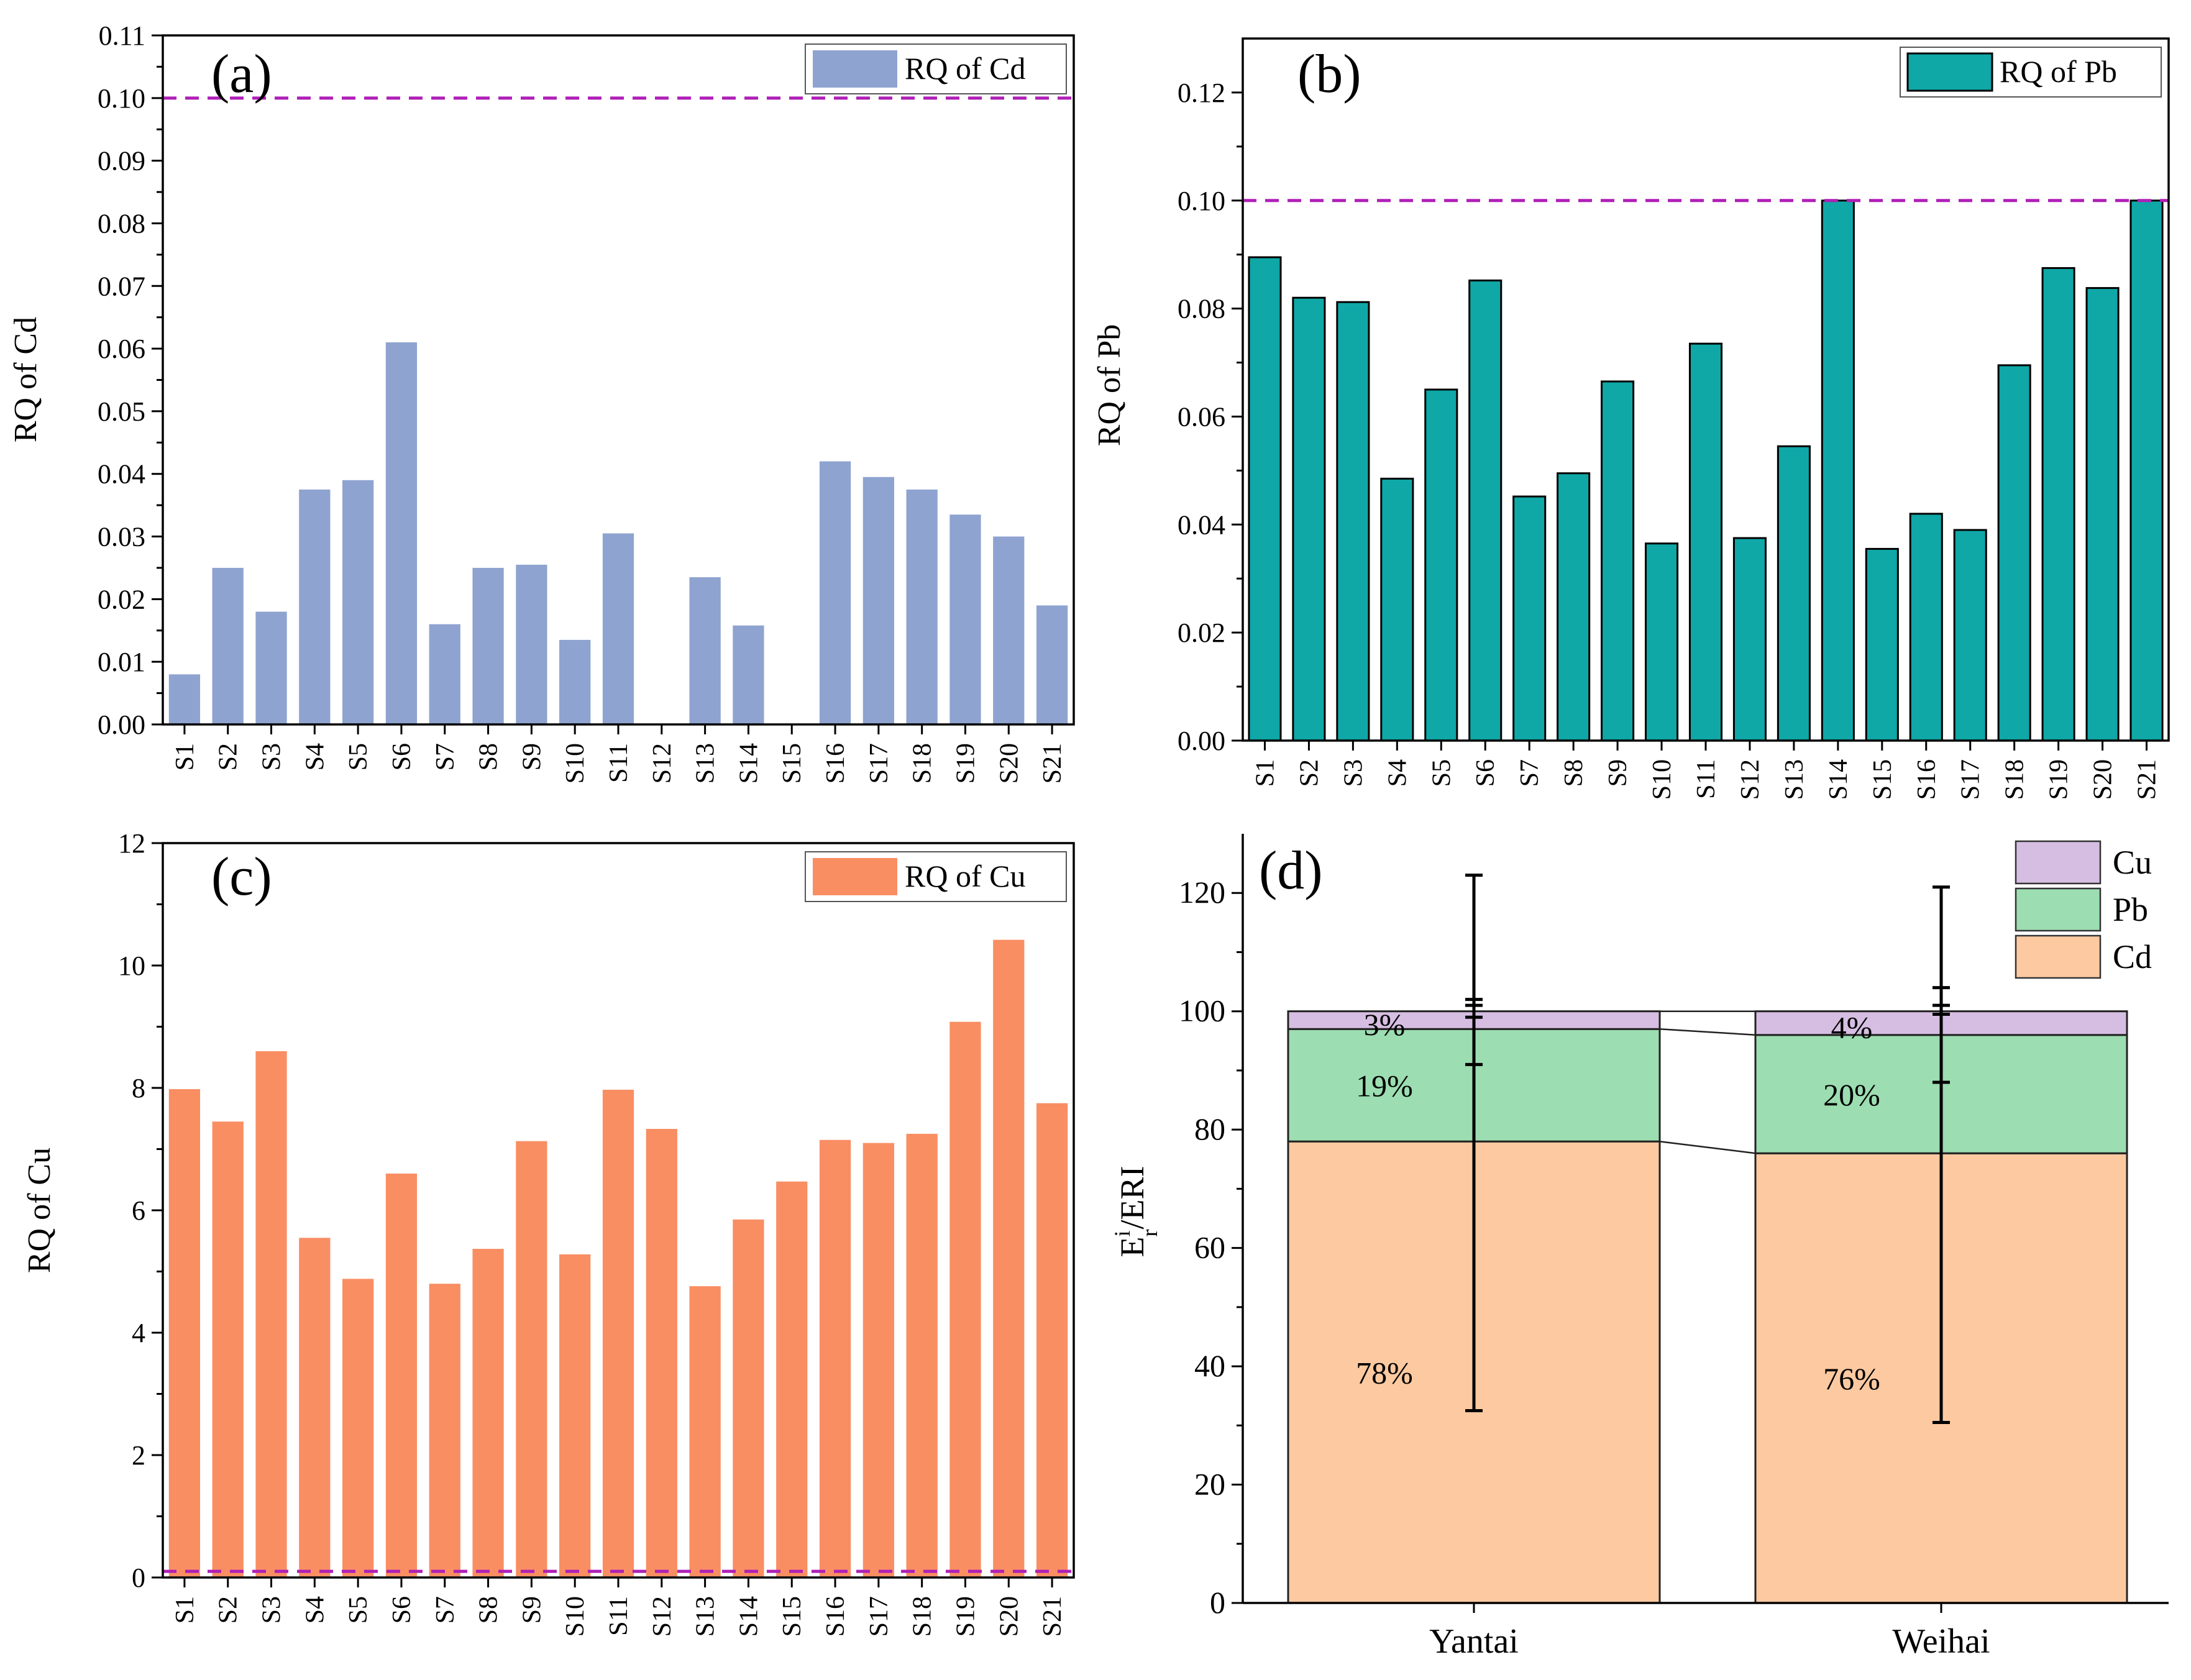  I want to click on x-tick-label: S6, so click(402, 756).